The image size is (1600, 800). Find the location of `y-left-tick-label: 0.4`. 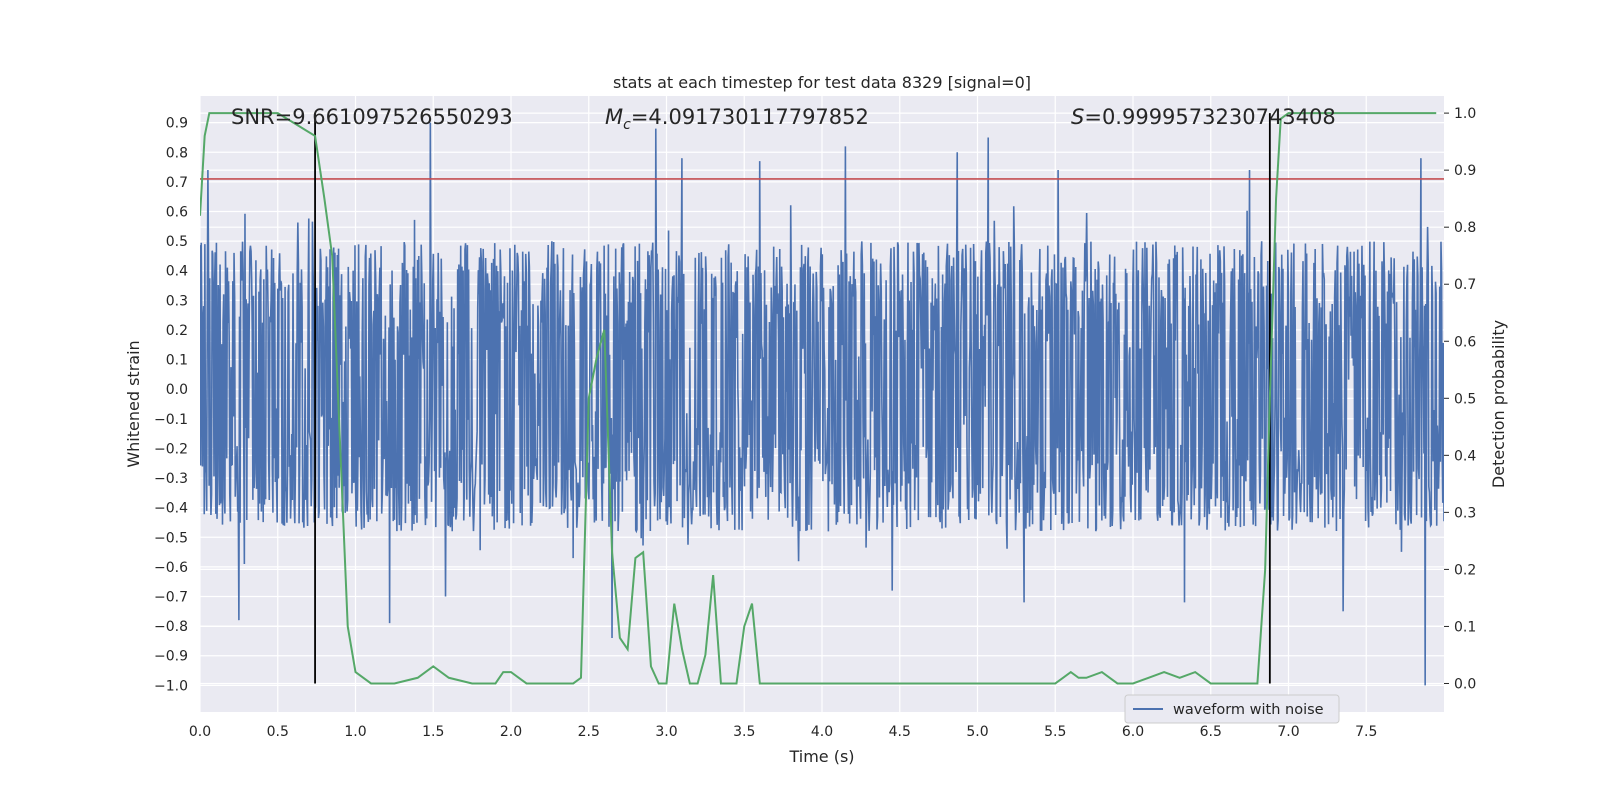

y-left-tick-label: 0.4 is located at coordinates (177, 272).